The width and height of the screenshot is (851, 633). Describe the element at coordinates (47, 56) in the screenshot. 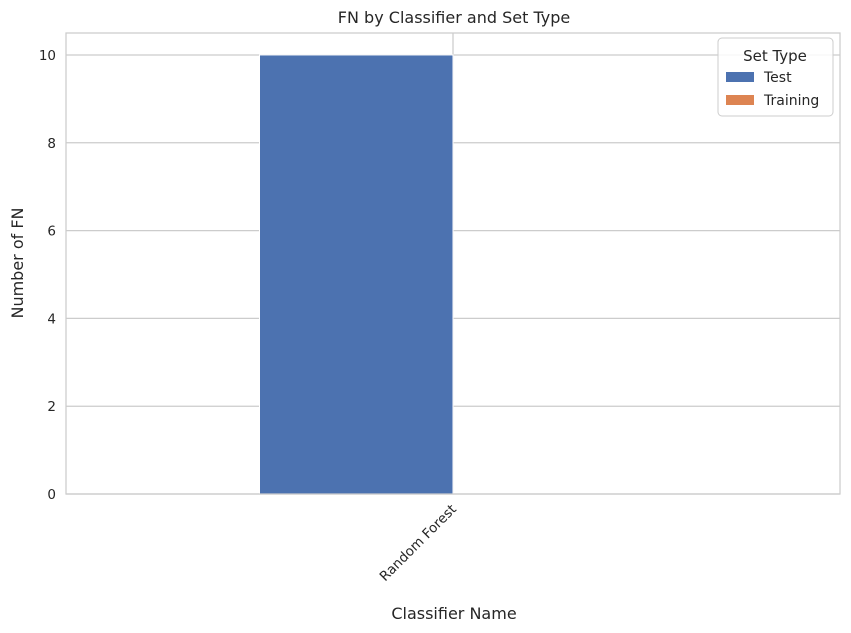

I see `y-tick-label: 10` at that location.